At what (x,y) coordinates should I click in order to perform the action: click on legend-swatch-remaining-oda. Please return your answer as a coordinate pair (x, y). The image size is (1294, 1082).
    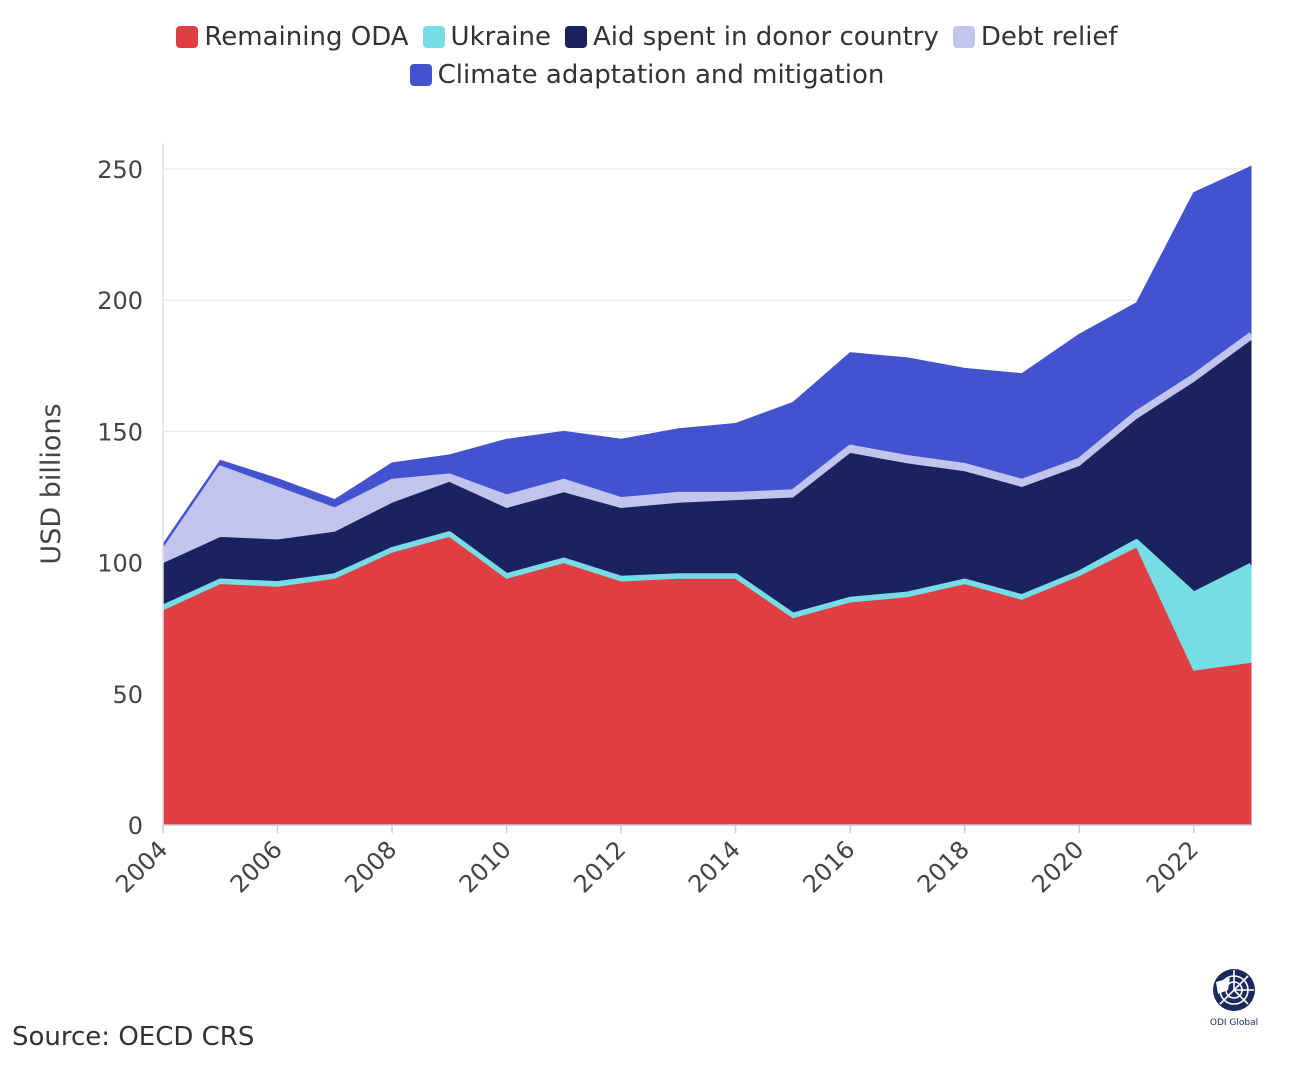
    Looking at the image, I should click on (187, 37).